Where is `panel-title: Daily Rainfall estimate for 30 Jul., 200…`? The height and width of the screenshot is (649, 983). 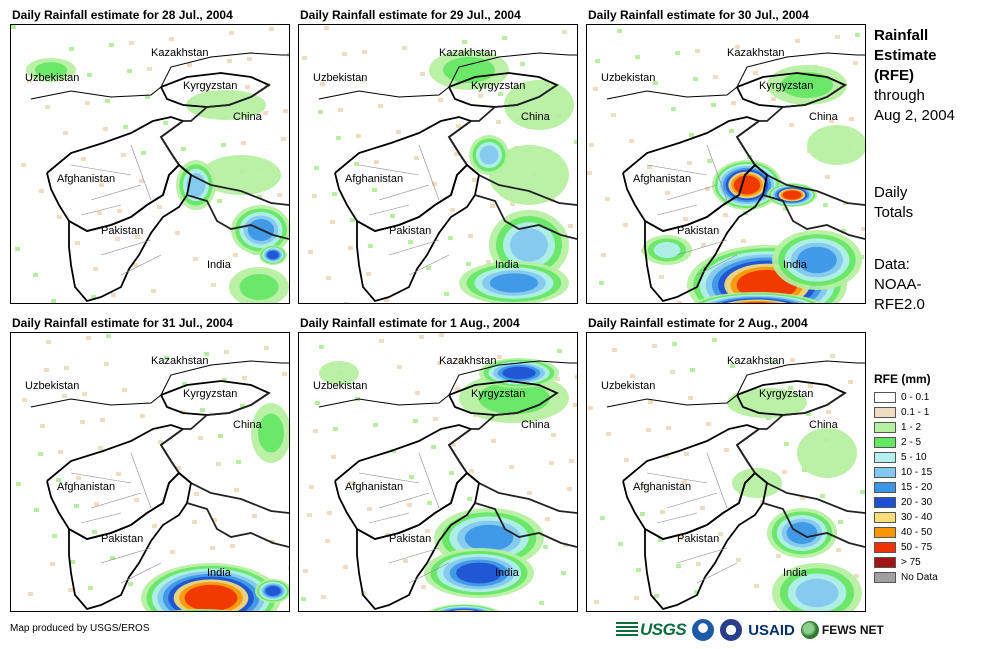
panel-title: Daily Rainfall estimate for 30 Jul., 200… is located at coordinates (698, 15).